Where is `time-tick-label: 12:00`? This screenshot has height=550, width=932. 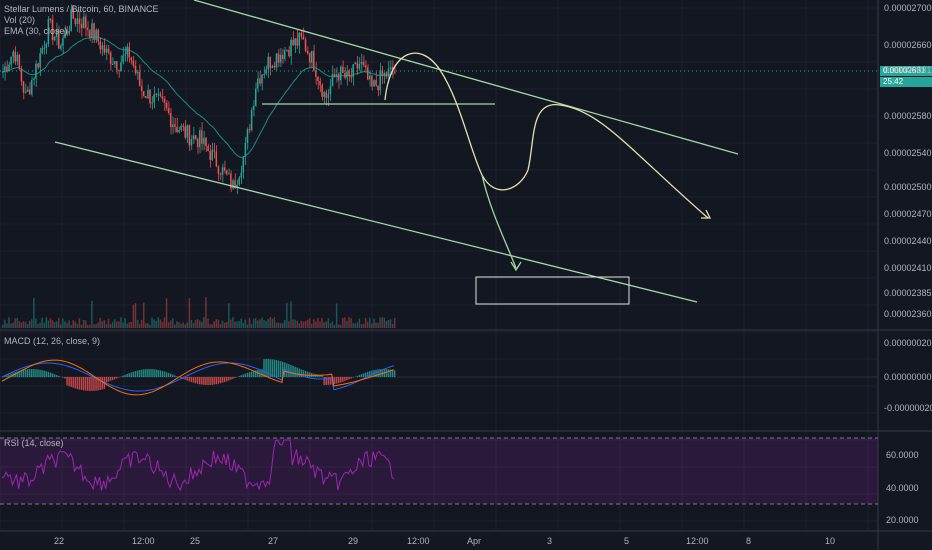 time-tick-label: 12:00 is located at coordinates (143, 541).